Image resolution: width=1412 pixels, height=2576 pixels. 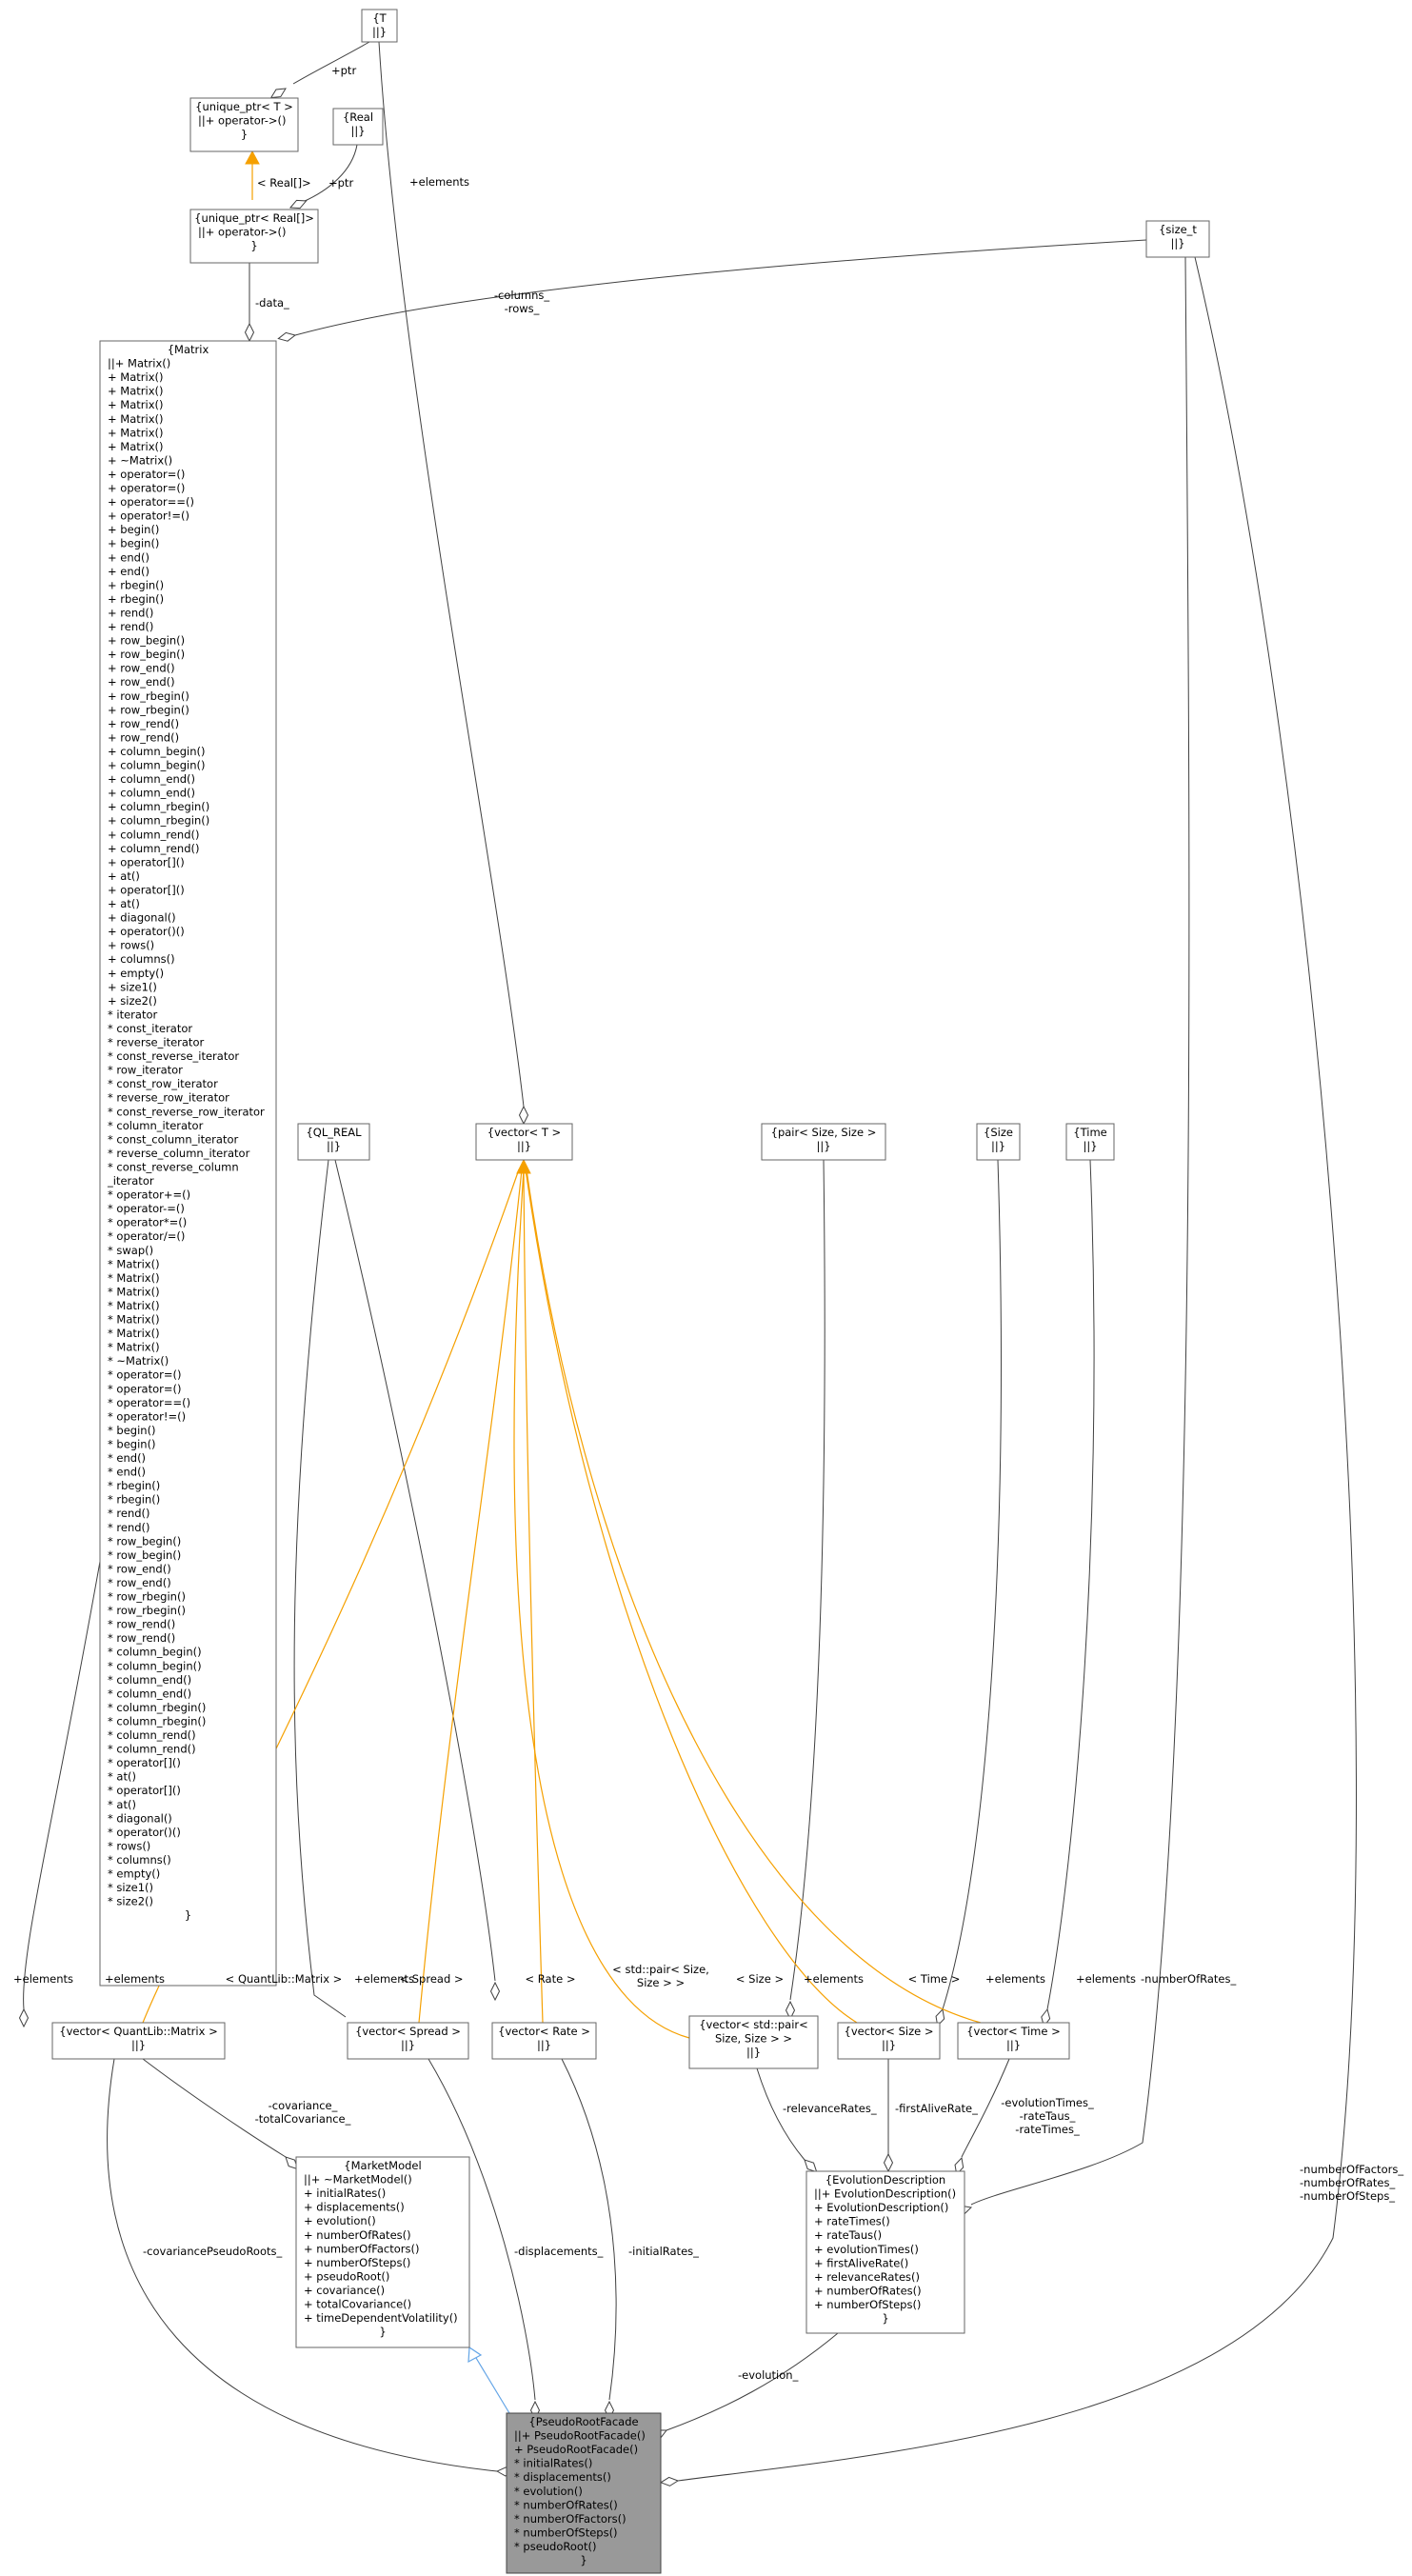 I want to click on class-member: * reverse_iterator, so click(x=156, y=1042).